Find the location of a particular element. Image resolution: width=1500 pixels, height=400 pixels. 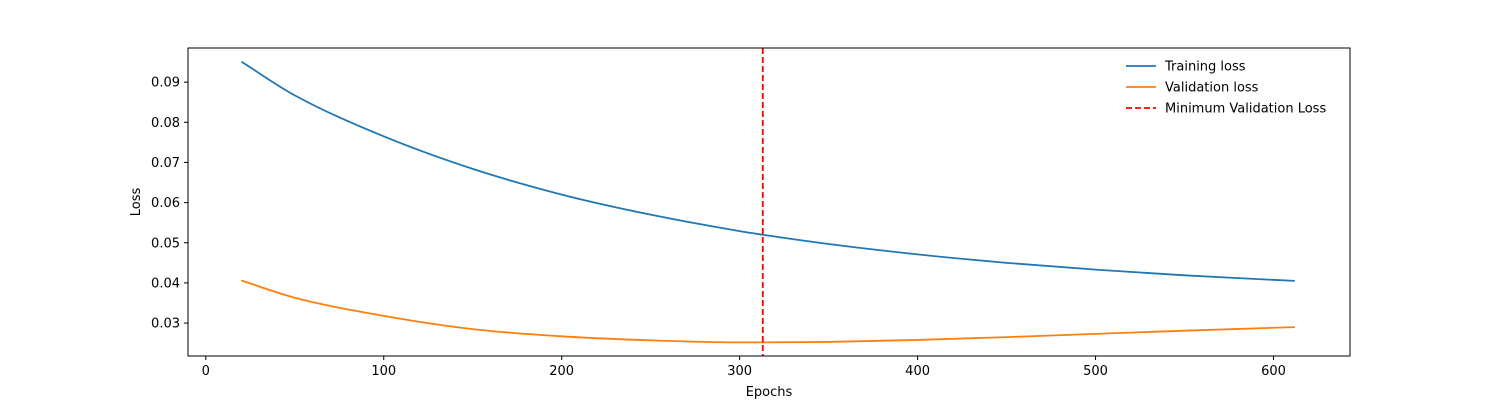

y-axis-ticks: 0.03 0.04 0.05 0.06 0.07 0.08 0.09 is located at coordinates (169, 204).